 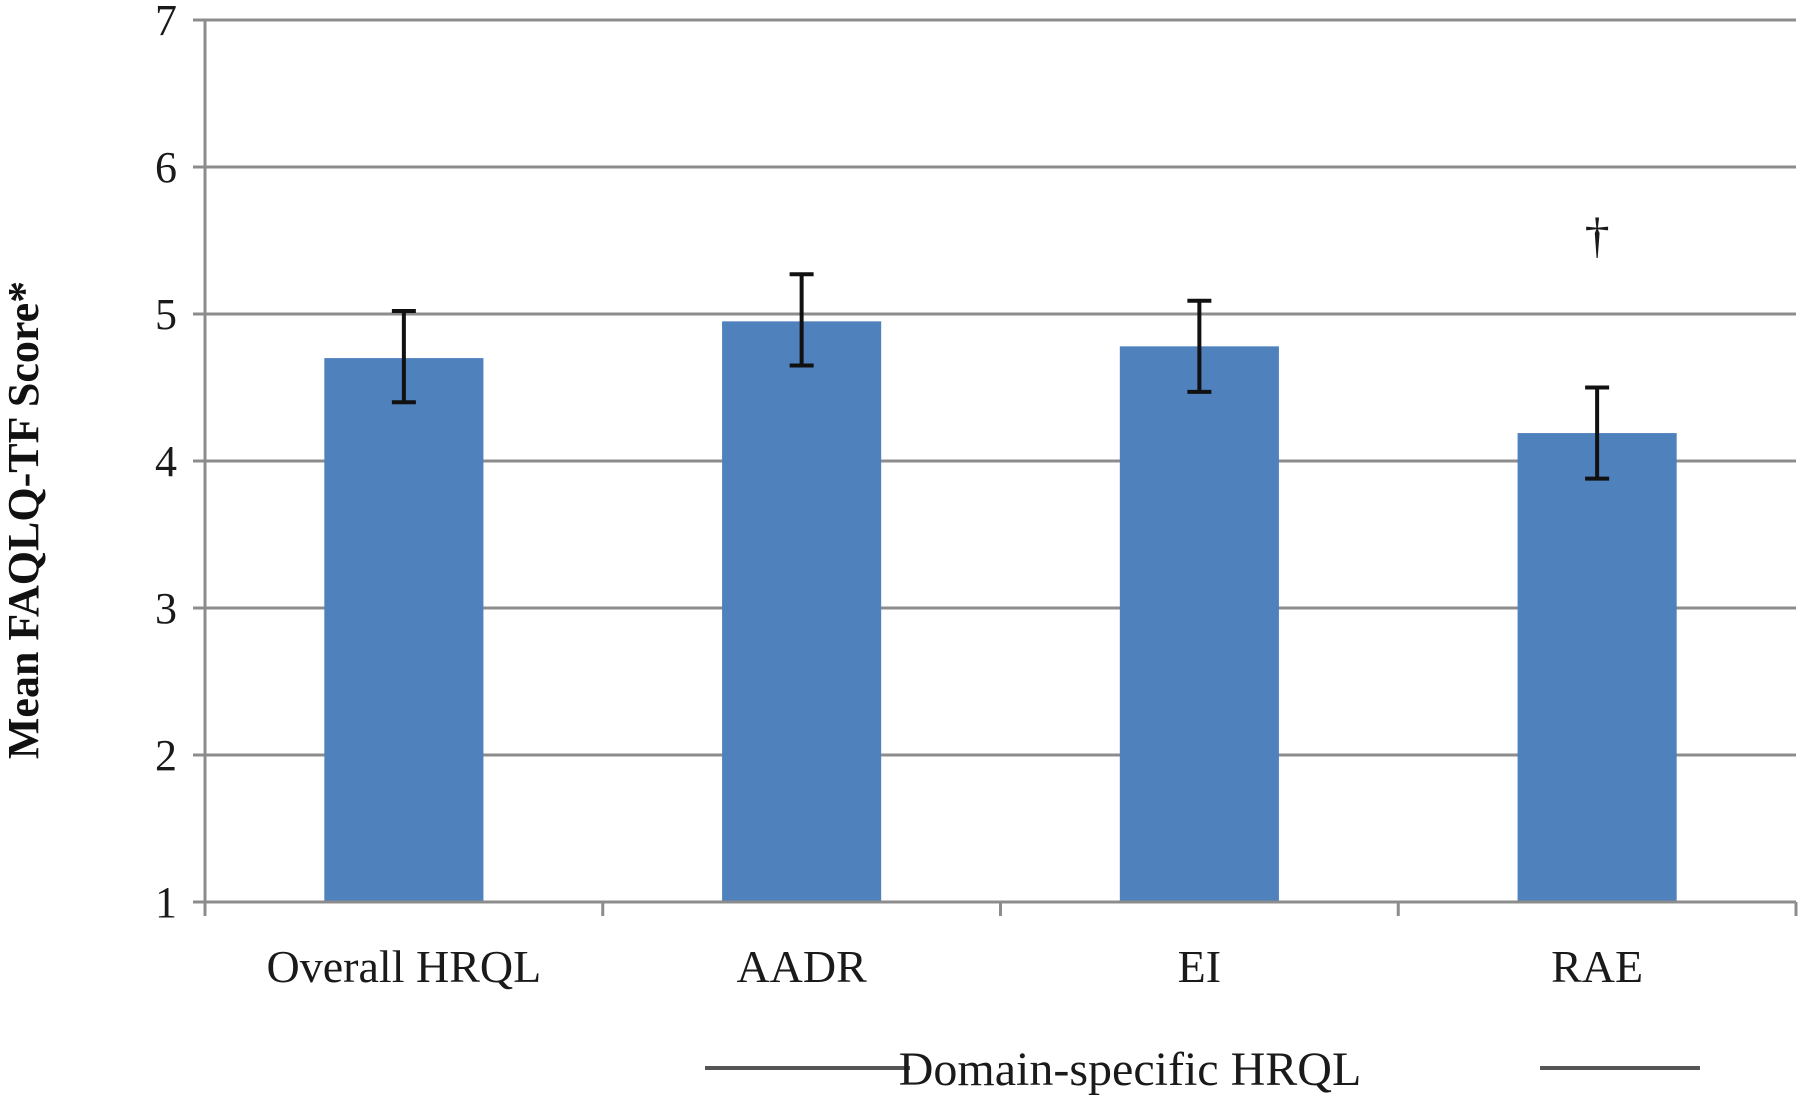 What do you see at coordinates (166, 314) in the screenshot?
I see `y-tick-label: 5` at bounding box center [166, 314].